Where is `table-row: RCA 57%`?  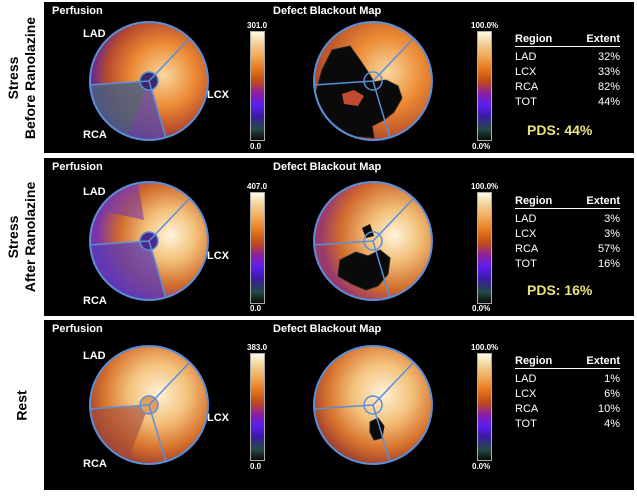
table-row: RCA 57% is located at coordinates (567, 249).